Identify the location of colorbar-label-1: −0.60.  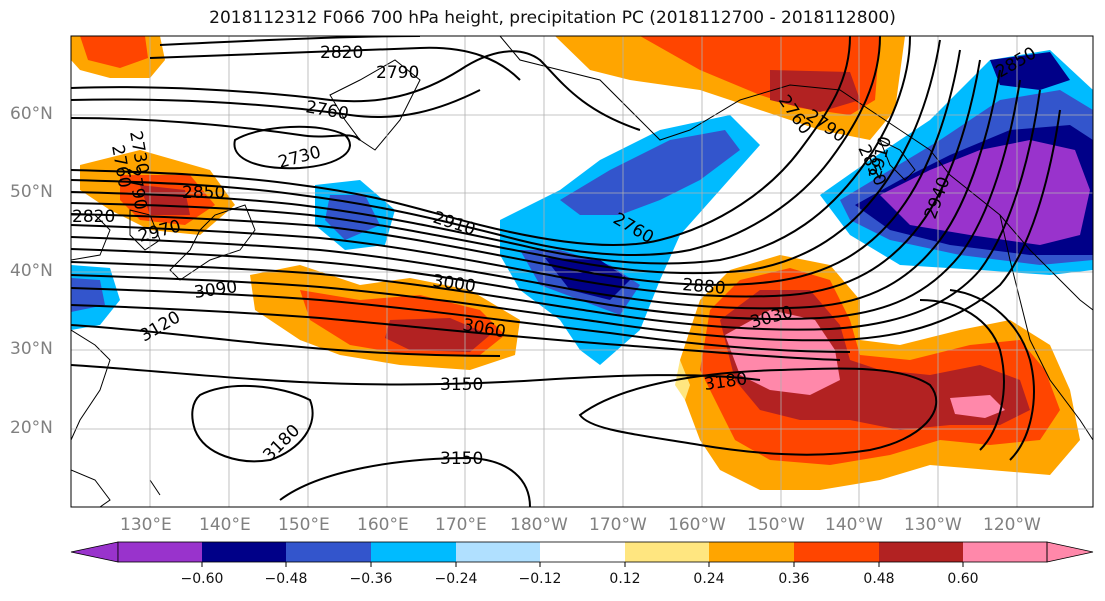
(202, 579).